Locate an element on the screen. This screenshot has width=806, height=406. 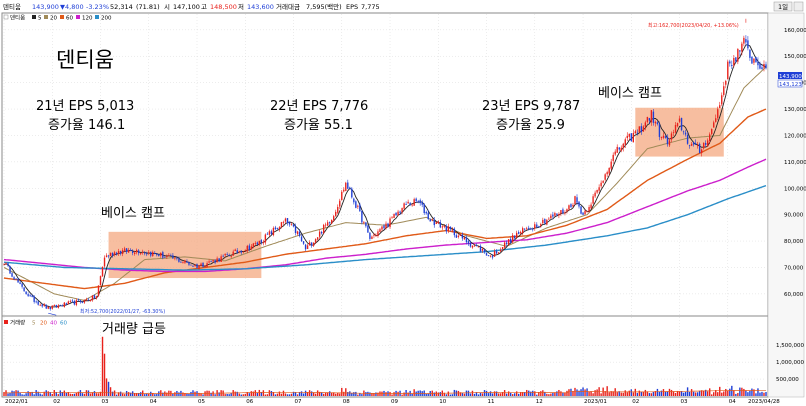
chevron-down-icon is located at coordinates (798, 6).